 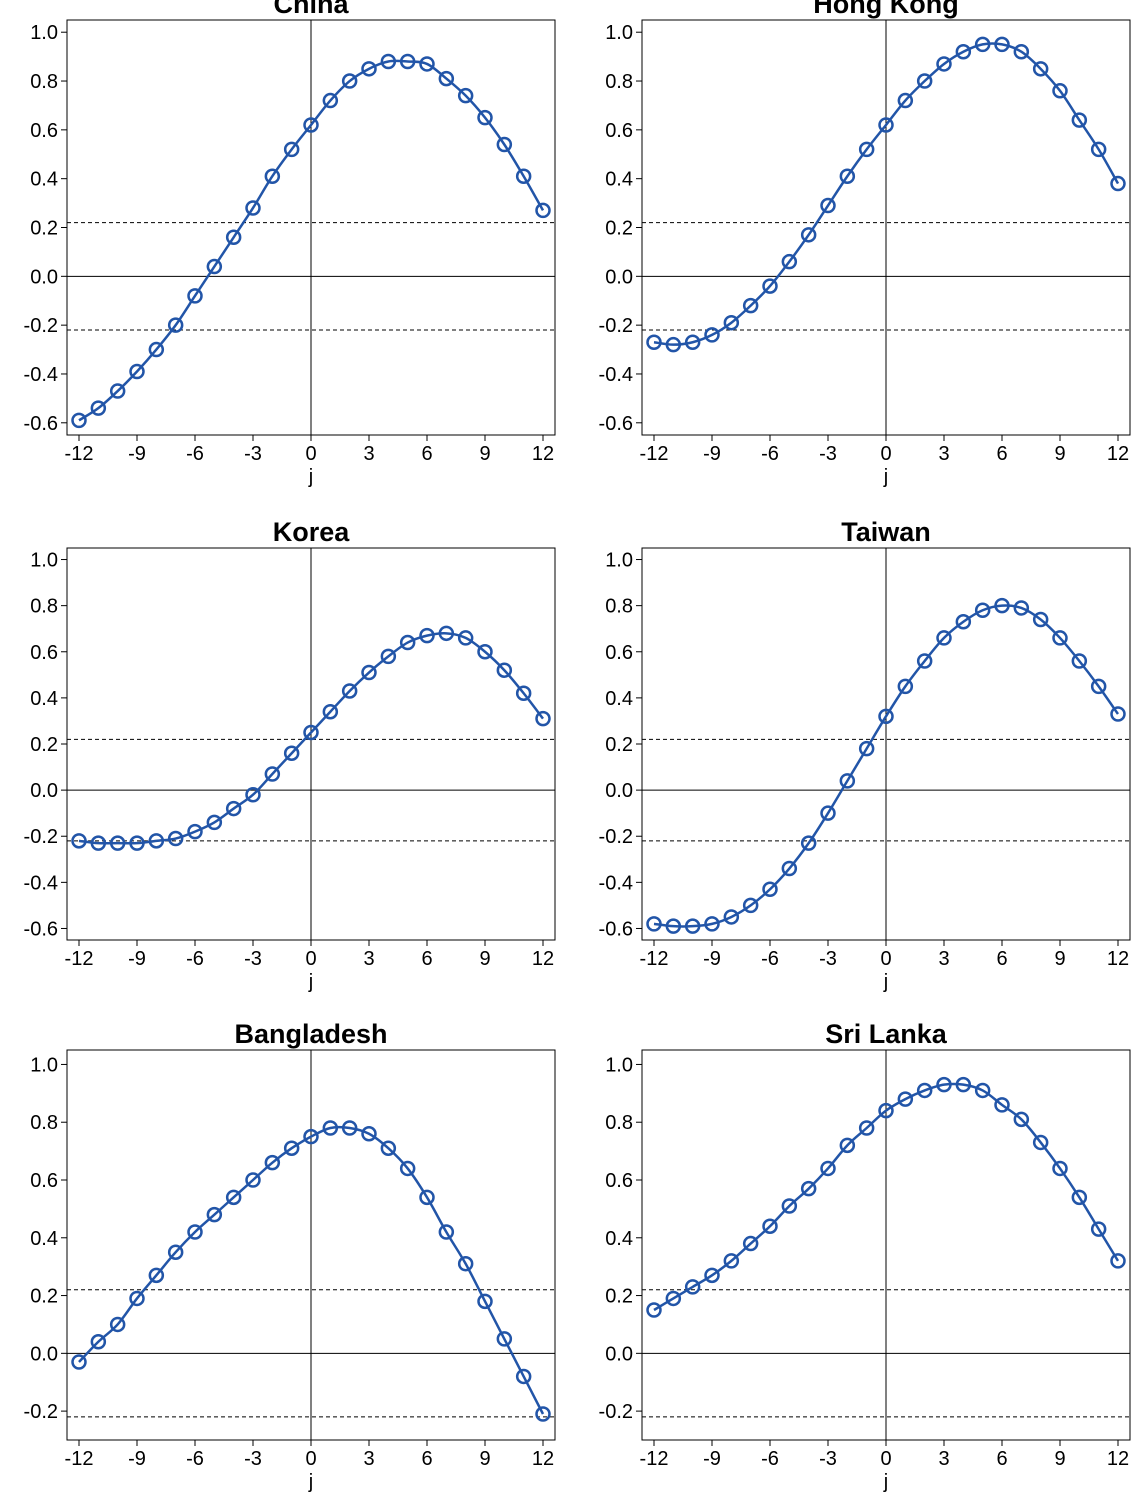 What do you see at coordinates (79, 454) in the screenshot?
I see `x-tick-label: -12` at bounding box center [79, 454].